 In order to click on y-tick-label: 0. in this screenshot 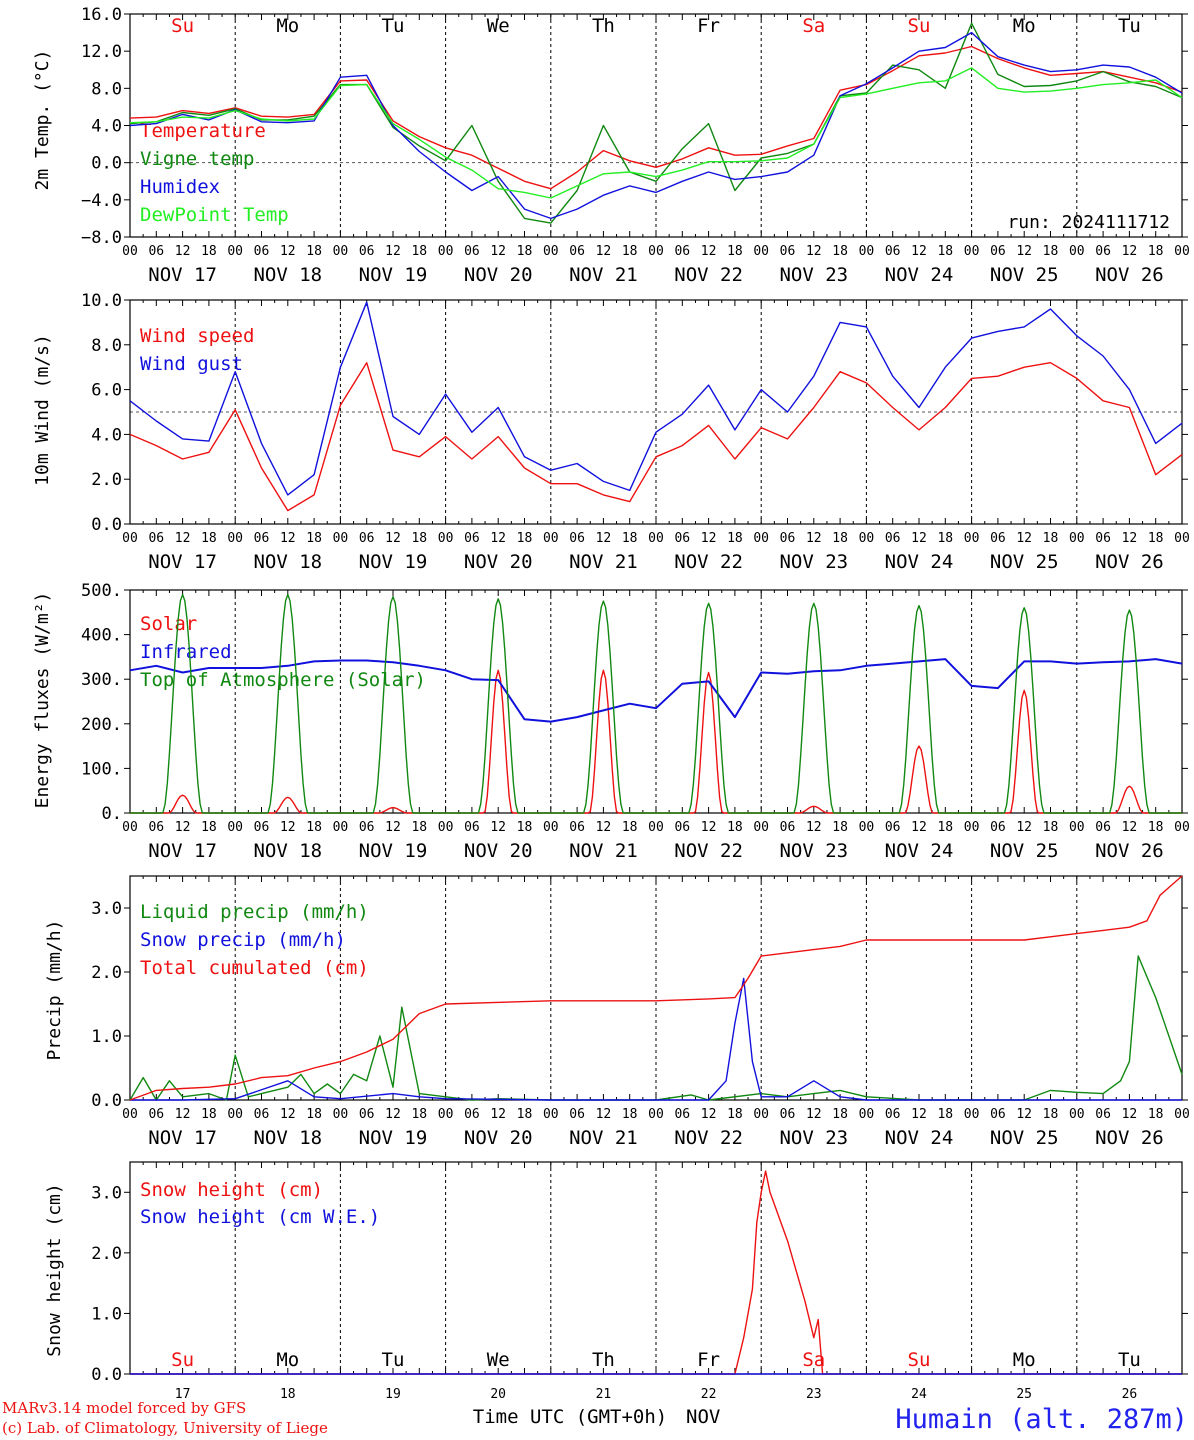, I will do `click(112, 814)`.